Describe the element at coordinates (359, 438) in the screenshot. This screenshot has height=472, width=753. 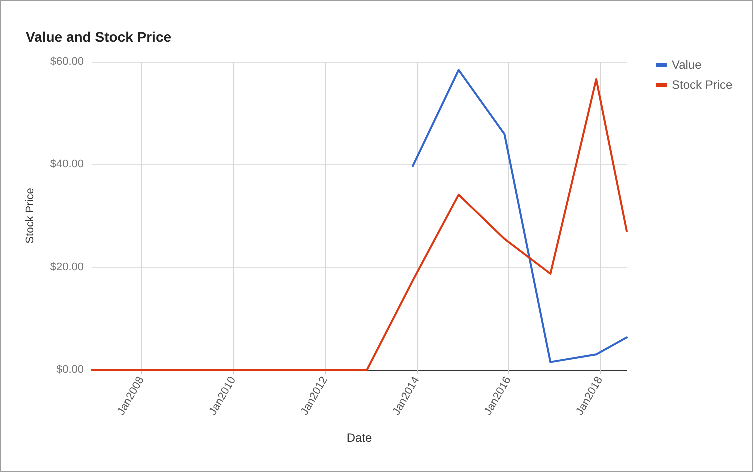
I see `x-axis-title: Date` at that location.